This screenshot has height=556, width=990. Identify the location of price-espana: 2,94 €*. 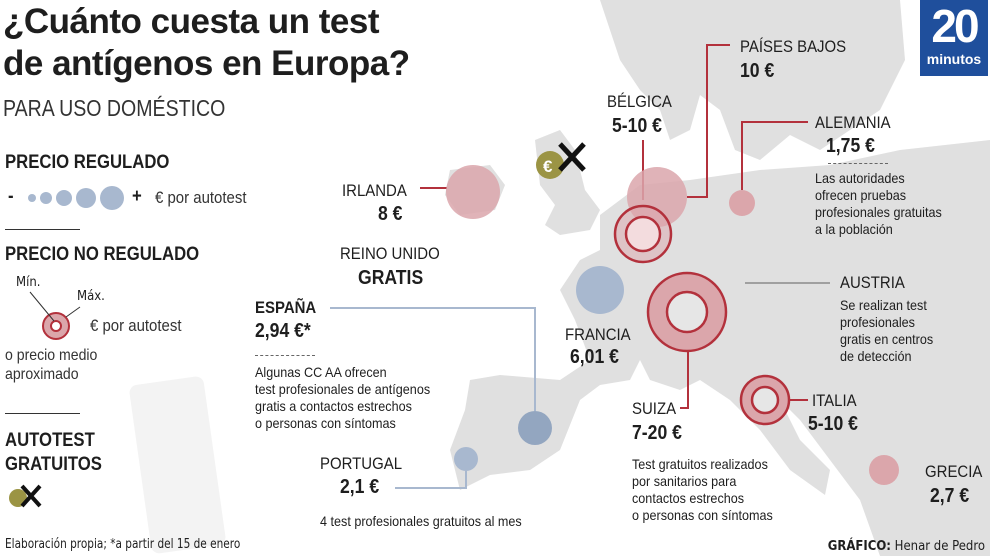
(283, 331).